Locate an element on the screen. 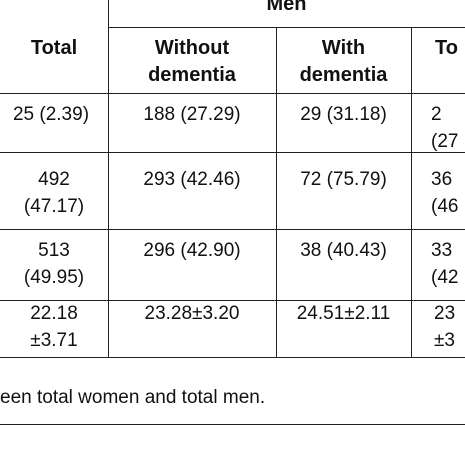 The image size is (465, 465). col-header-men-with-dementia: With dementia is located at coordinates (343, 61).